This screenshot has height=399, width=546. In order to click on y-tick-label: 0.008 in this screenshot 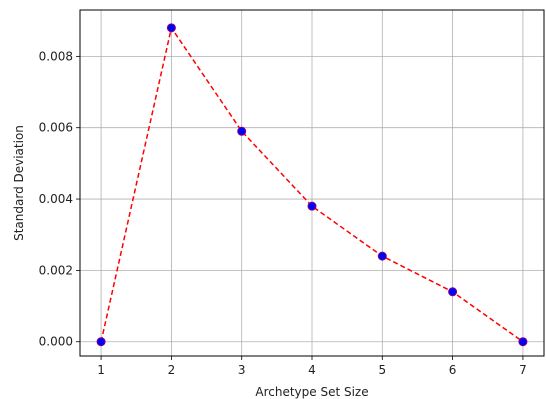, I will do `click(56, 56)`.